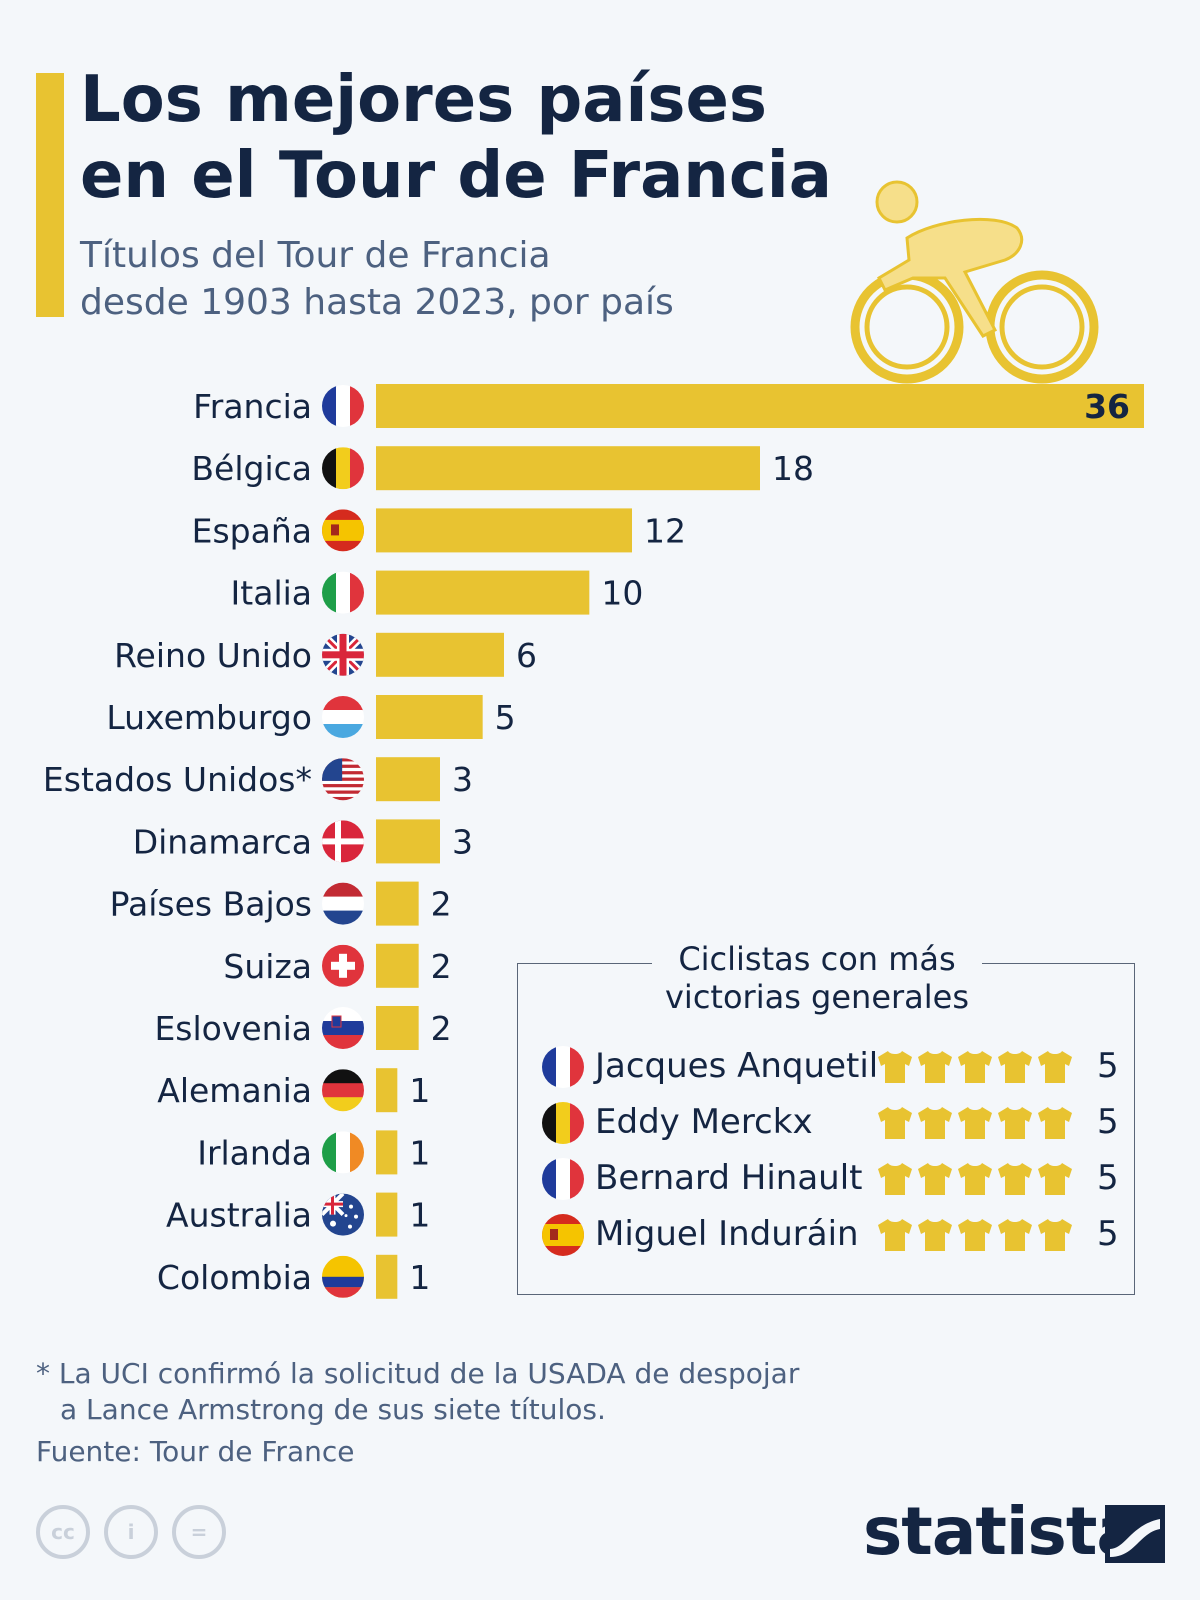  Describe the element at coordinates (423, 100) in the screenshot. I see `title-line-1: Los mejores países` at that location.